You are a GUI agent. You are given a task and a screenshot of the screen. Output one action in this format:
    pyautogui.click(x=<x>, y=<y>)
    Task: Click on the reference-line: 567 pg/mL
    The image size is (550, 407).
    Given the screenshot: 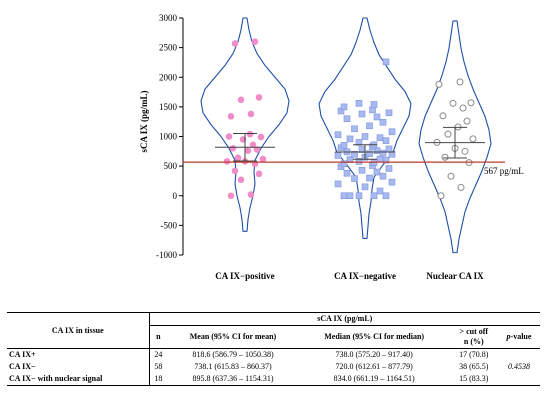 What is the action you would take?
    pyautogui.click(x=353, y=168)
    